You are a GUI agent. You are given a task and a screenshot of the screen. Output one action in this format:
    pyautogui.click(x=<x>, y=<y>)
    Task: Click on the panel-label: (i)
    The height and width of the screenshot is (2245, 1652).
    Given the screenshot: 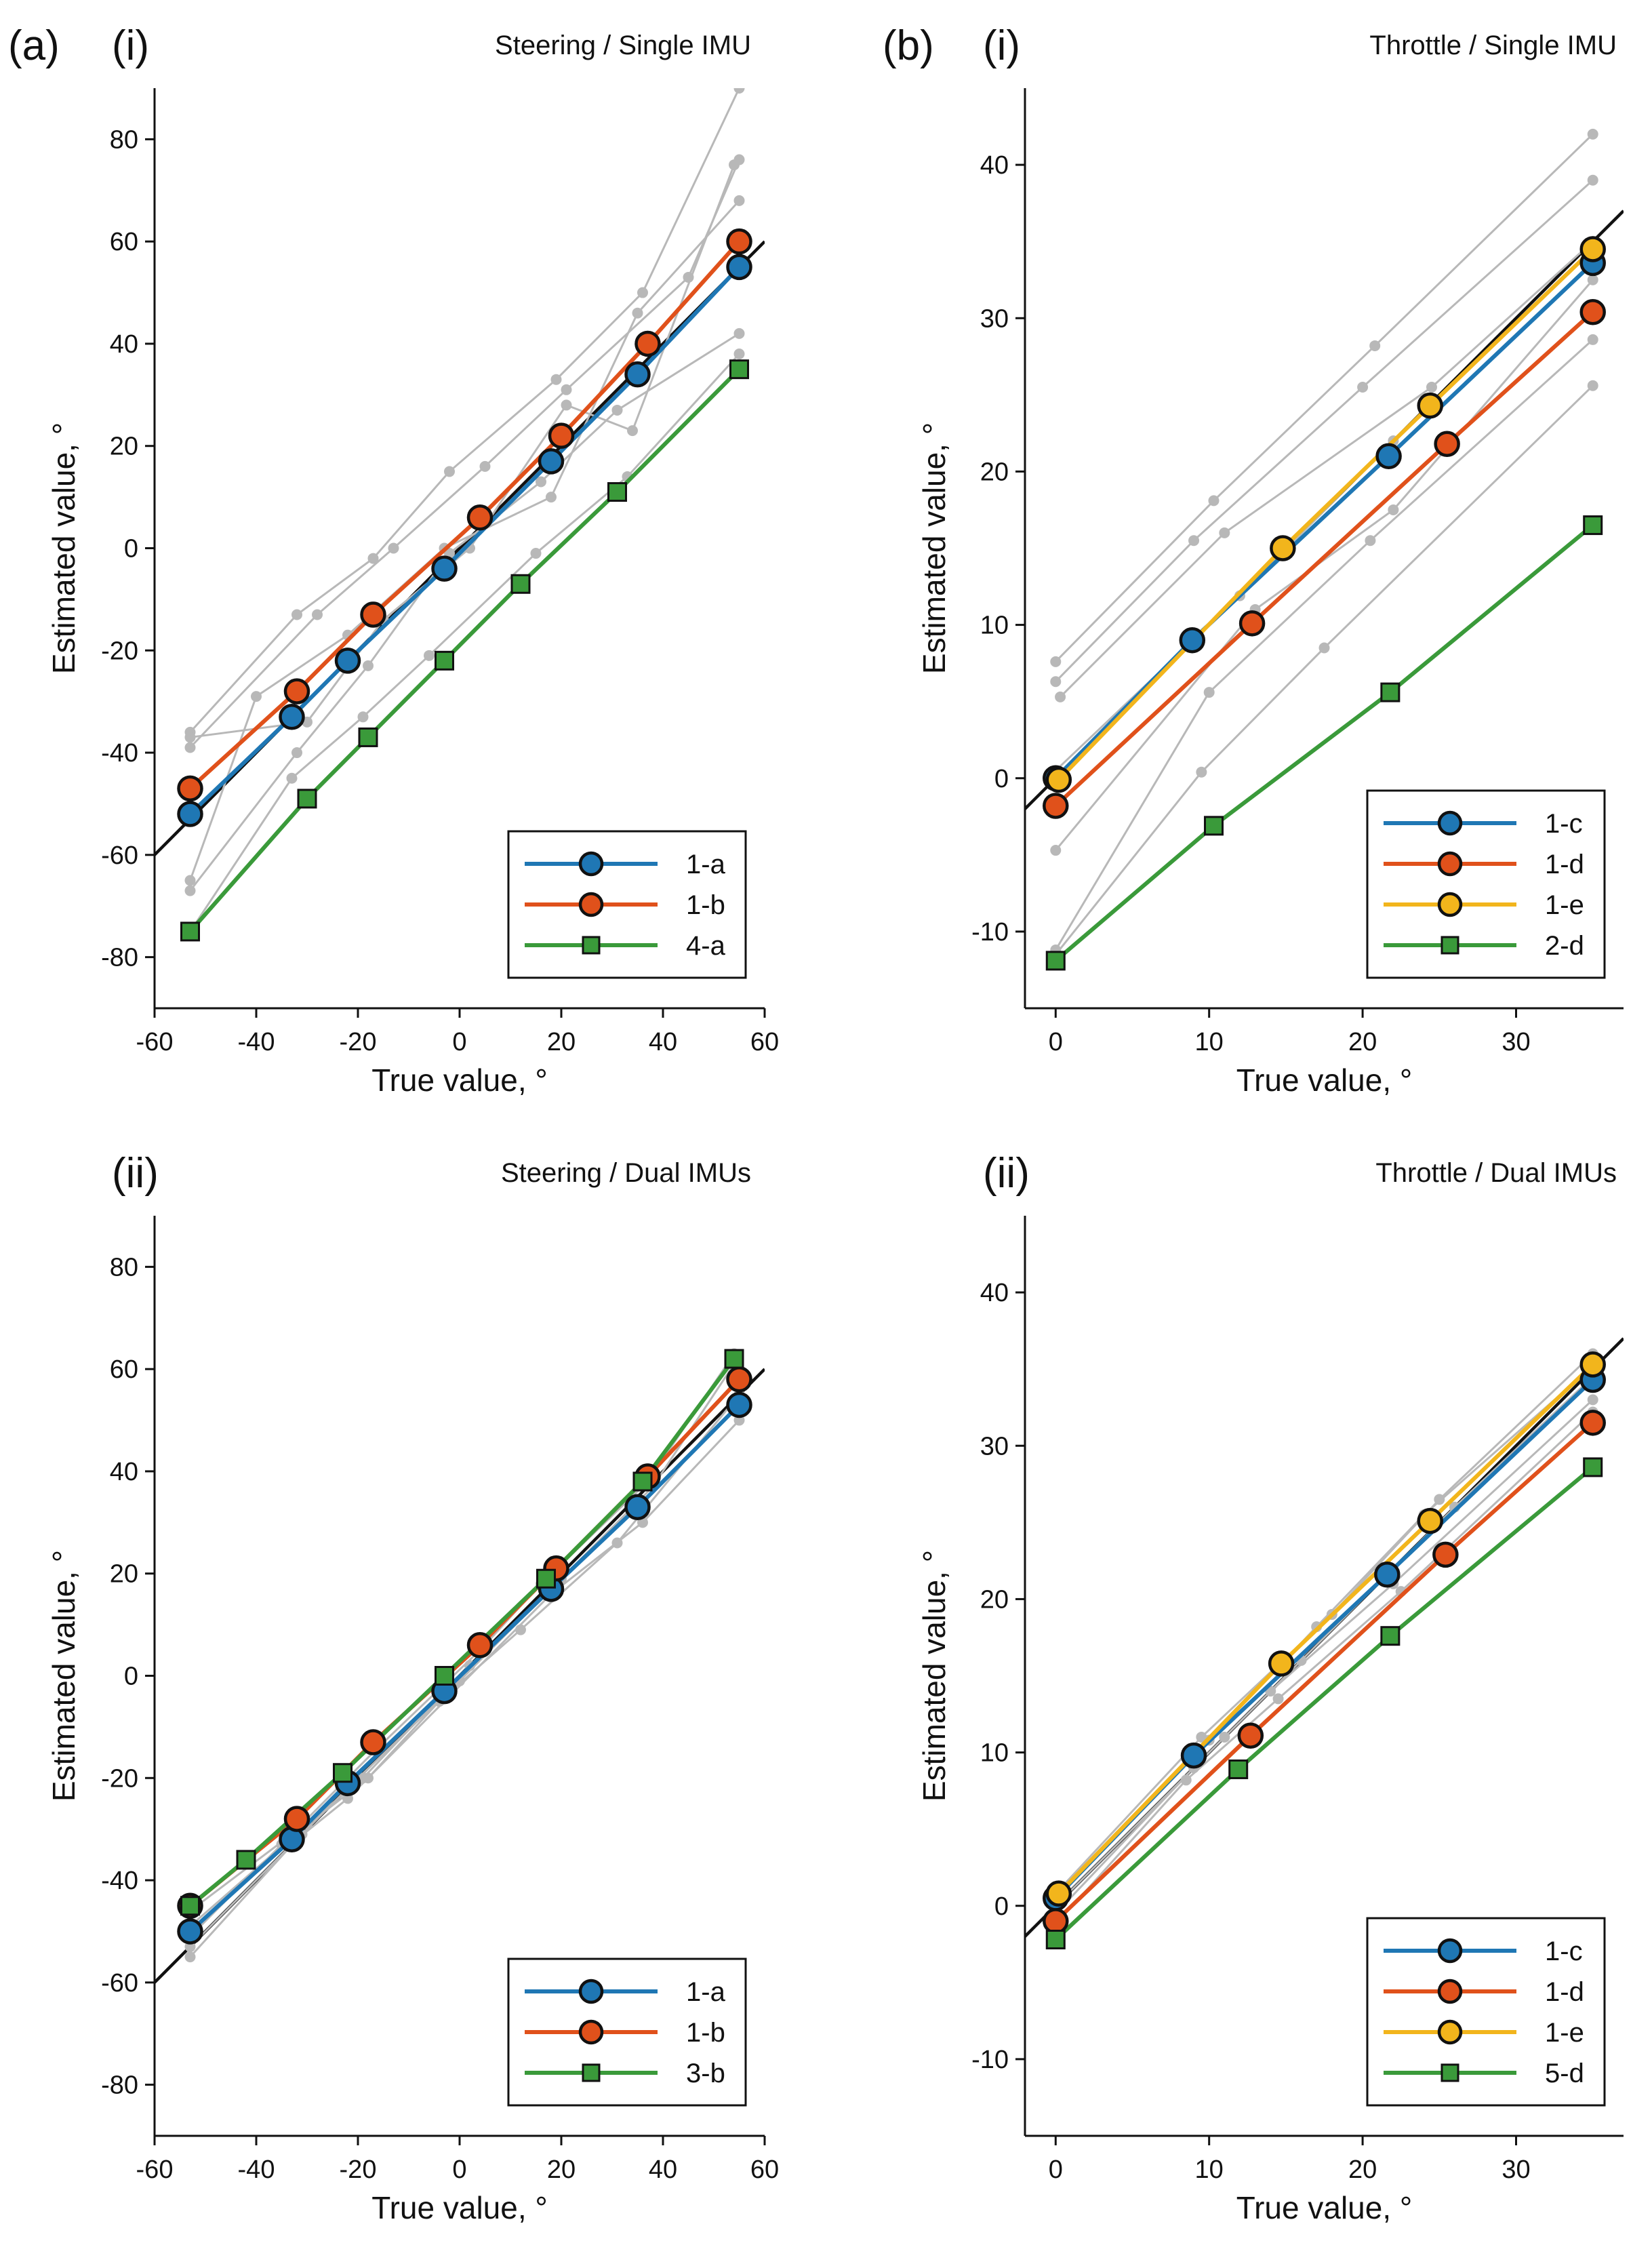 What is the action you would take?
    pyautogui.click(x=1001, y=45)
    